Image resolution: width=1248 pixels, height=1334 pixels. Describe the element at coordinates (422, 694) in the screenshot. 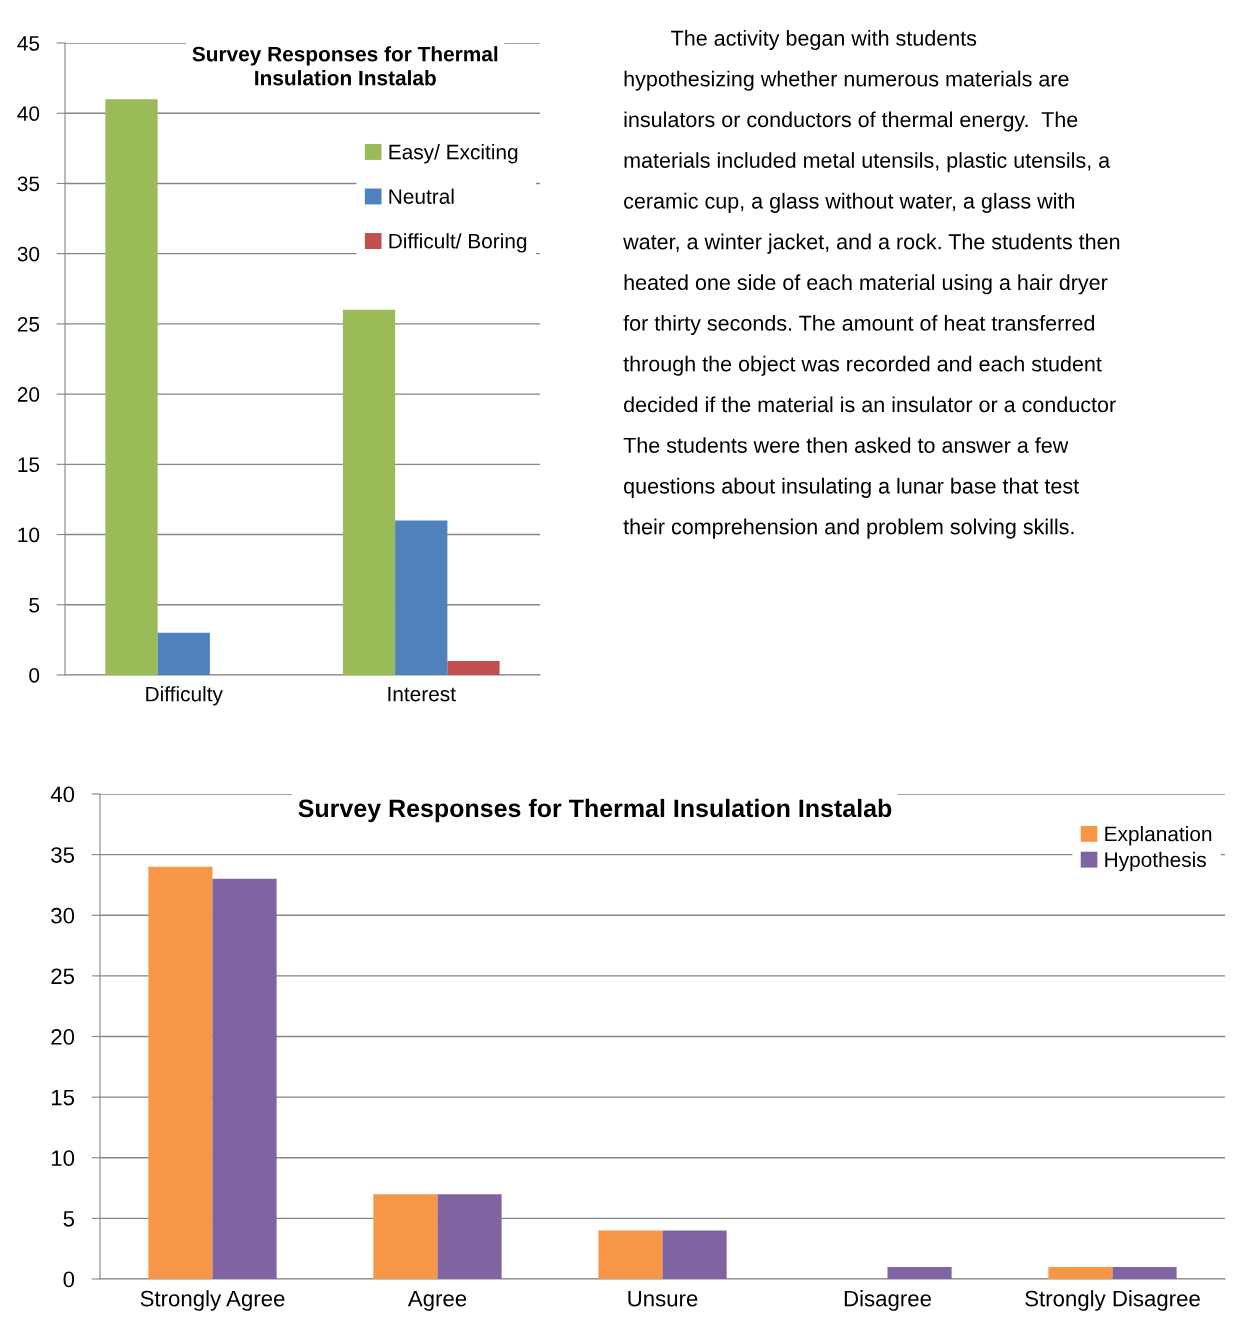

I see `x-tick-label: Interest` at that location.